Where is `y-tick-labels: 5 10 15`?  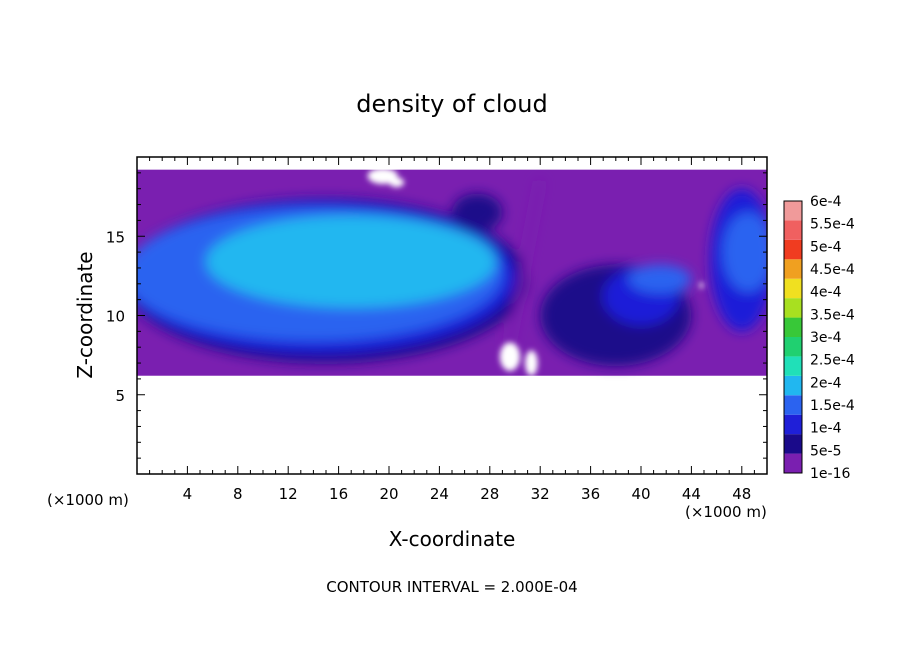 y-tick-labels: 5 10 15 is located at coordinates (115, 316).